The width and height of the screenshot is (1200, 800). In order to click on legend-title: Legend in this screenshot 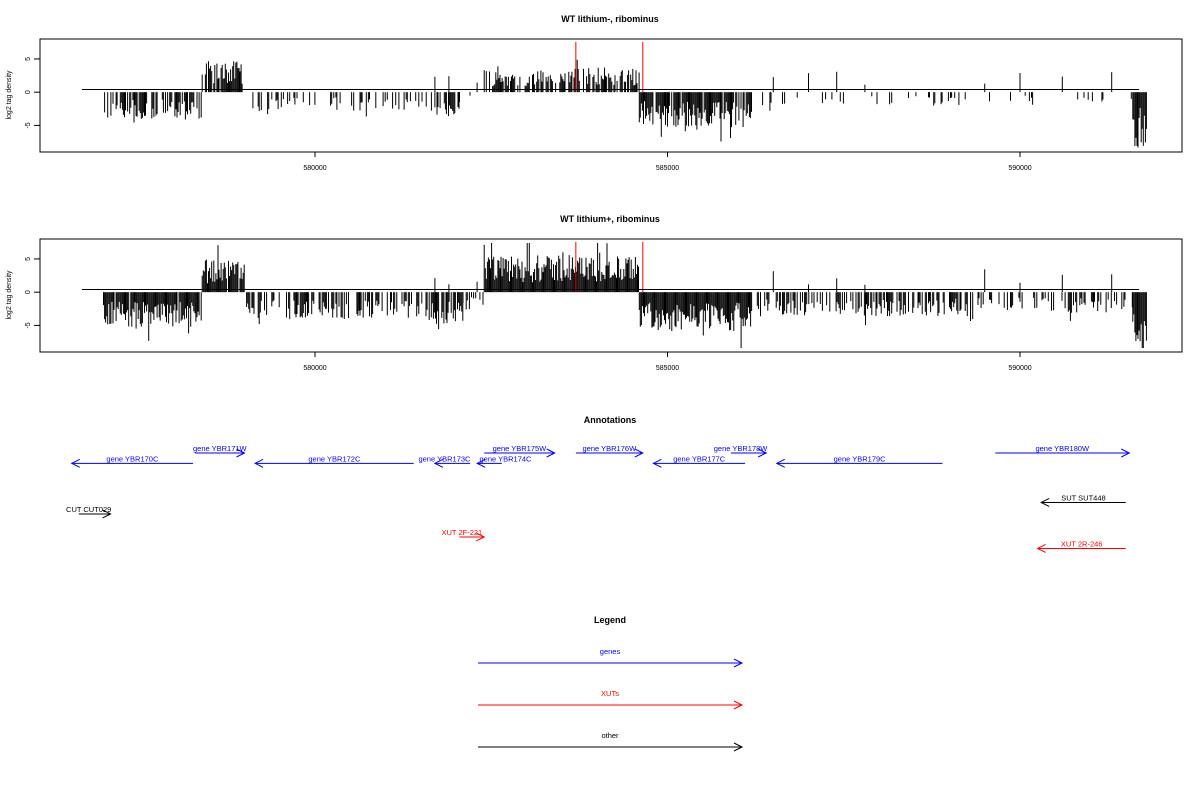, I will do `click(610, 620)`.